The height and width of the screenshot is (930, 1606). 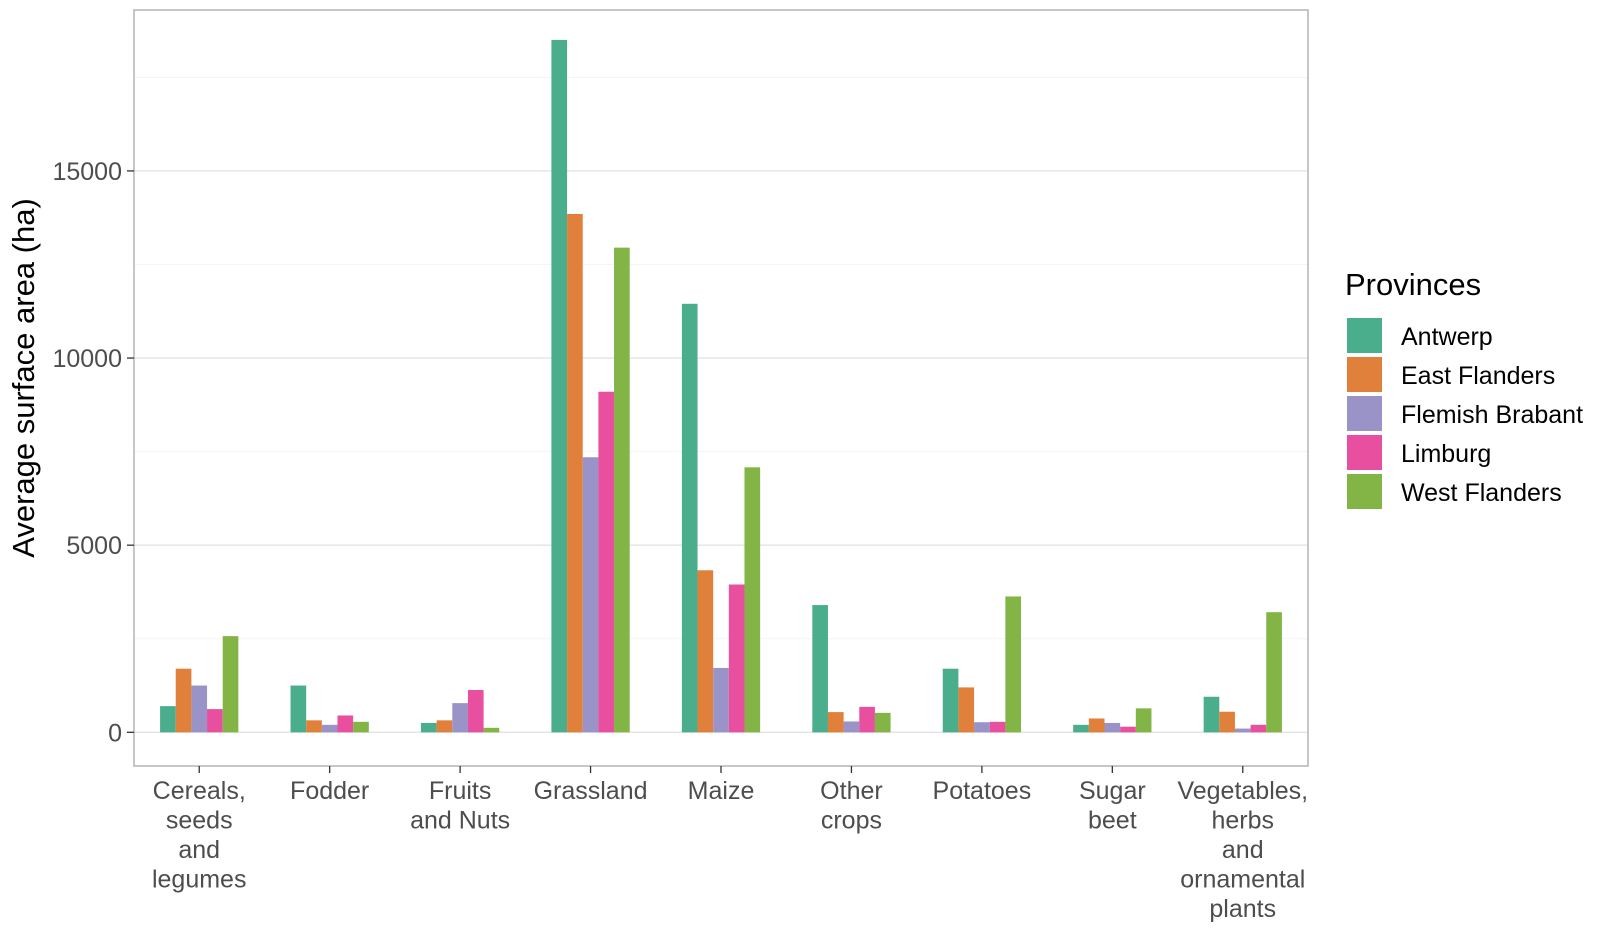 What do you see at coordinates (1446, 454) in the screenshot?
I see `legend-label: Limburg` at bounding box center [1446, 454].